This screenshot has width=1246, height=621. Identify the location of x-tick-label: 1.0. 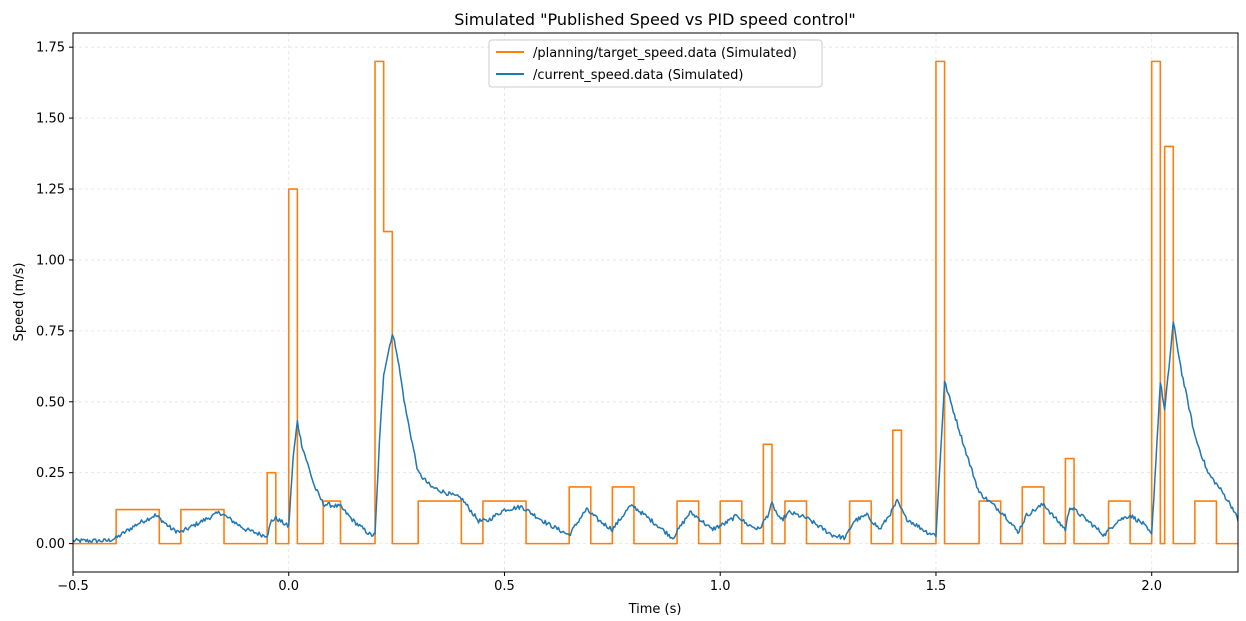
(720, 586).